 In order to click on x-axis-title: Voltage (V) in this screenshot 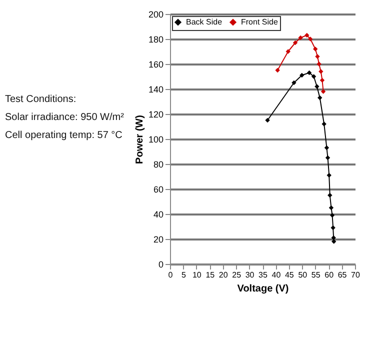, I will do `click(263, 289)`.